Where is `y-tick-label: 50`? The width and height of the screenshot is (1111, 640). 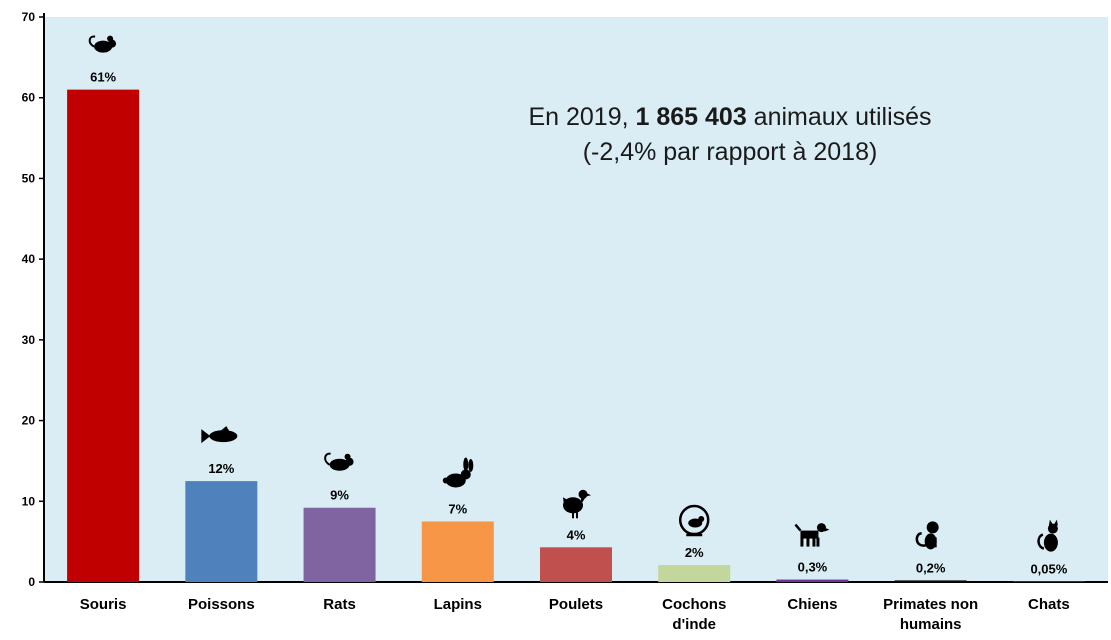 y-tick-label: 50 is located at coordinates (29, 178).